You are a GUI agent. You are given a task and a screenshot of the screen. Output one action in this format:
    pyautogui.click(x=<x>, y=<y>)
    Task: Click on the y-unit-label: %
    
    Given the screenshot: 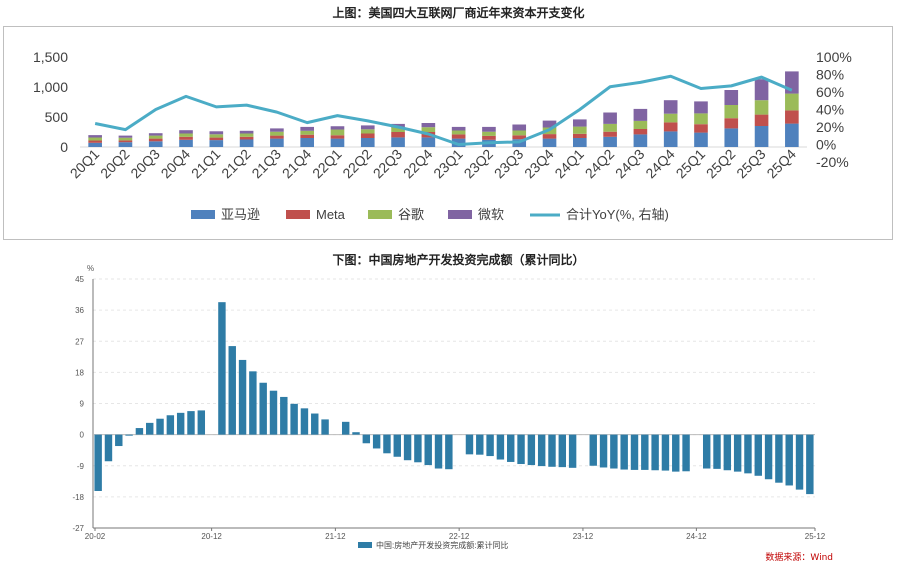 What is the action you would take?
    pyautogui.click(x=90, y=268)
    